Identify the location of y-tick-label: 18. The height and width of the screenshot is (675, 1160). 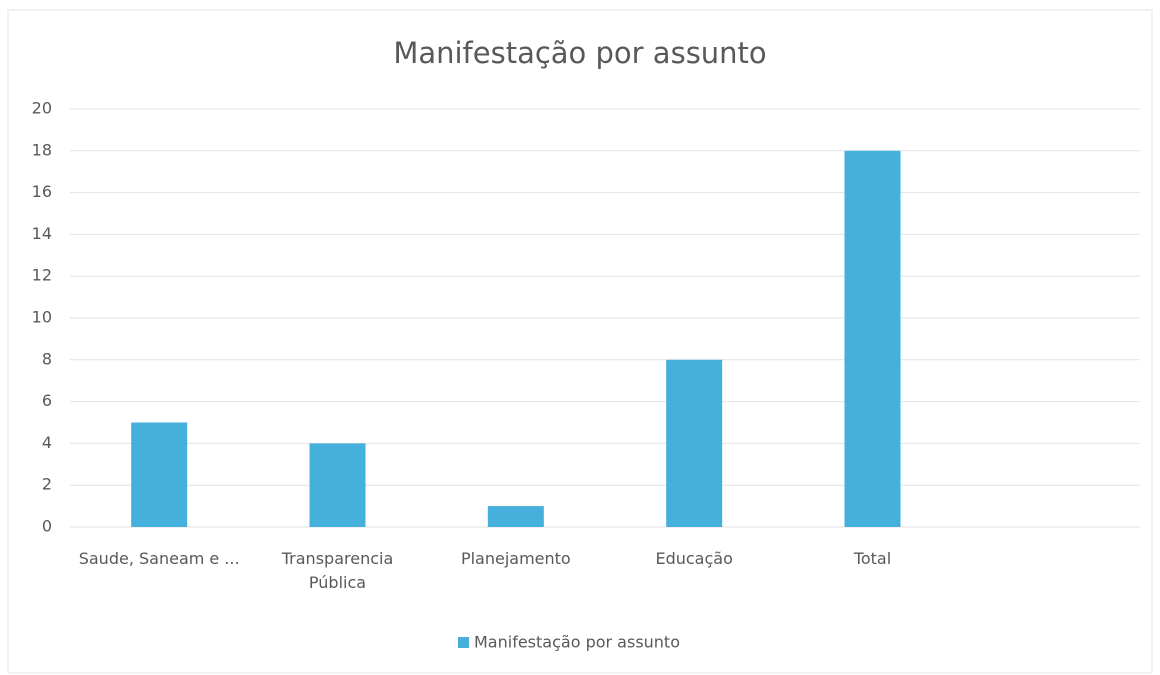
(42, 149).